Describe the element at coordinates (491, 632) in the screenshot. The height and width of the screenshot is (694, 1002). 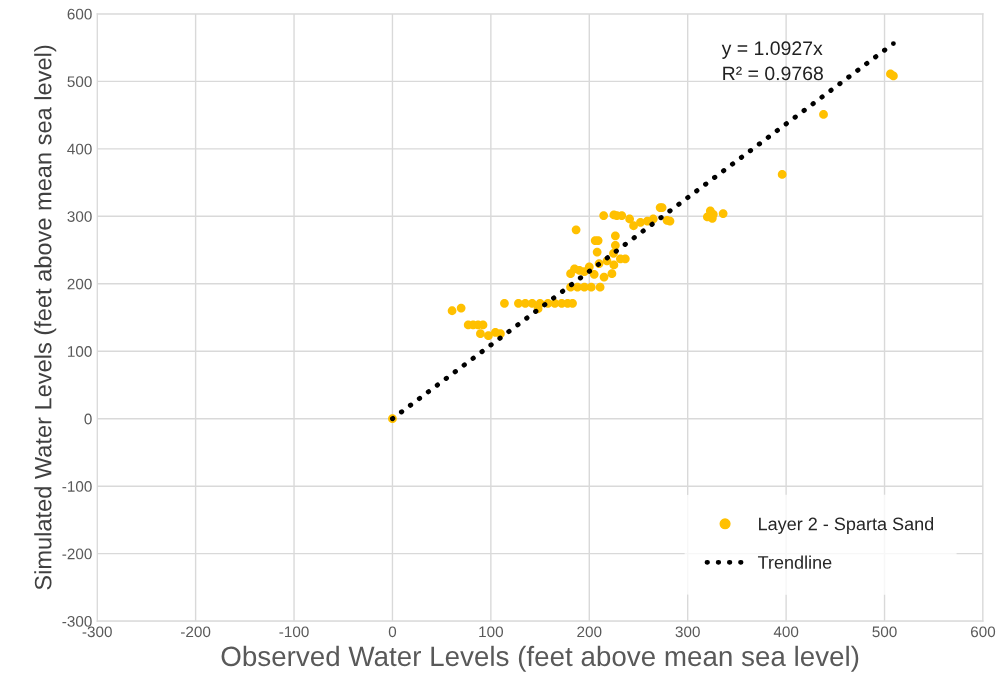
I see `x-tick-label: 100` at that location.